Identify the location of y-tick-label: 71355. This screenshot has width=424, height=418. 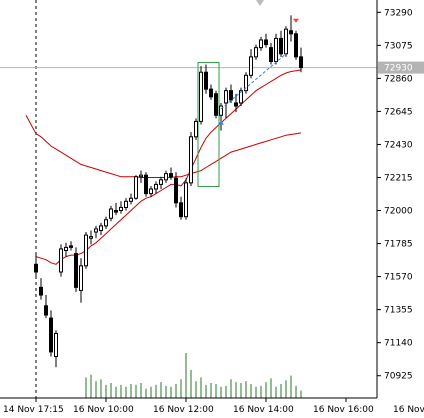
(398, 311).